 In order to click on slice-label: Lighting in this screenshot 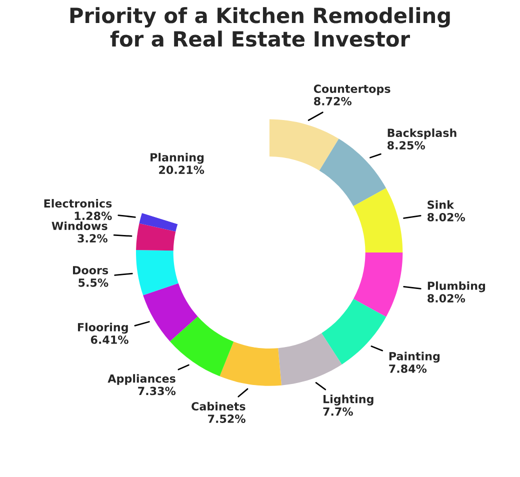, I will do `click(349, 400)`.